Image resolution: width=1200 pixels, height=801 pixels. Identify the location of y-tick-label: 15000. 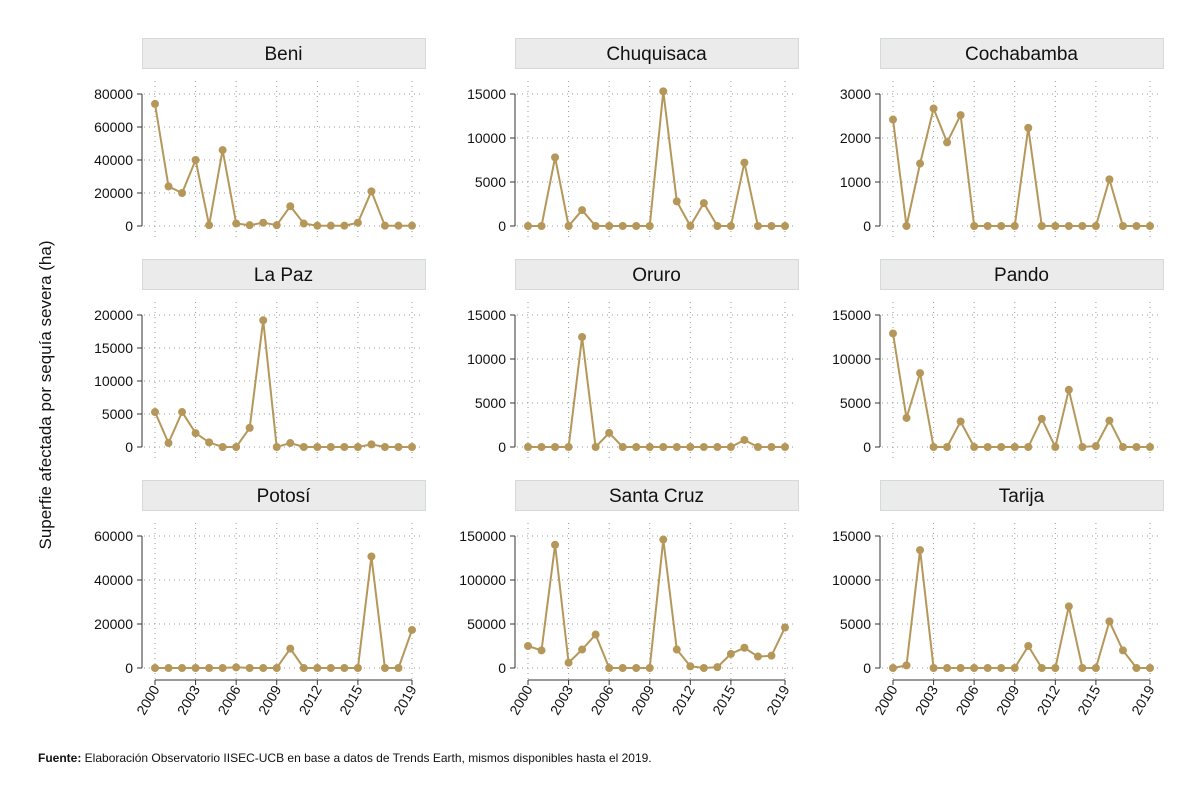
(486, 315).